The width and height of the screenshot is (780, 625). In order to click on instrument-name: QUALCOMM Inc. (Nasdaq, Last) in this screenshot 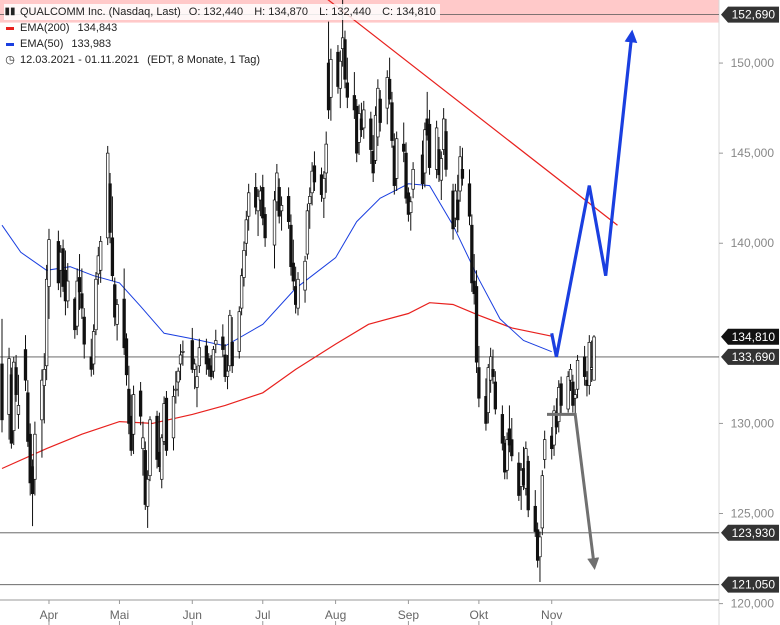, I will do `click(100, 12)`.